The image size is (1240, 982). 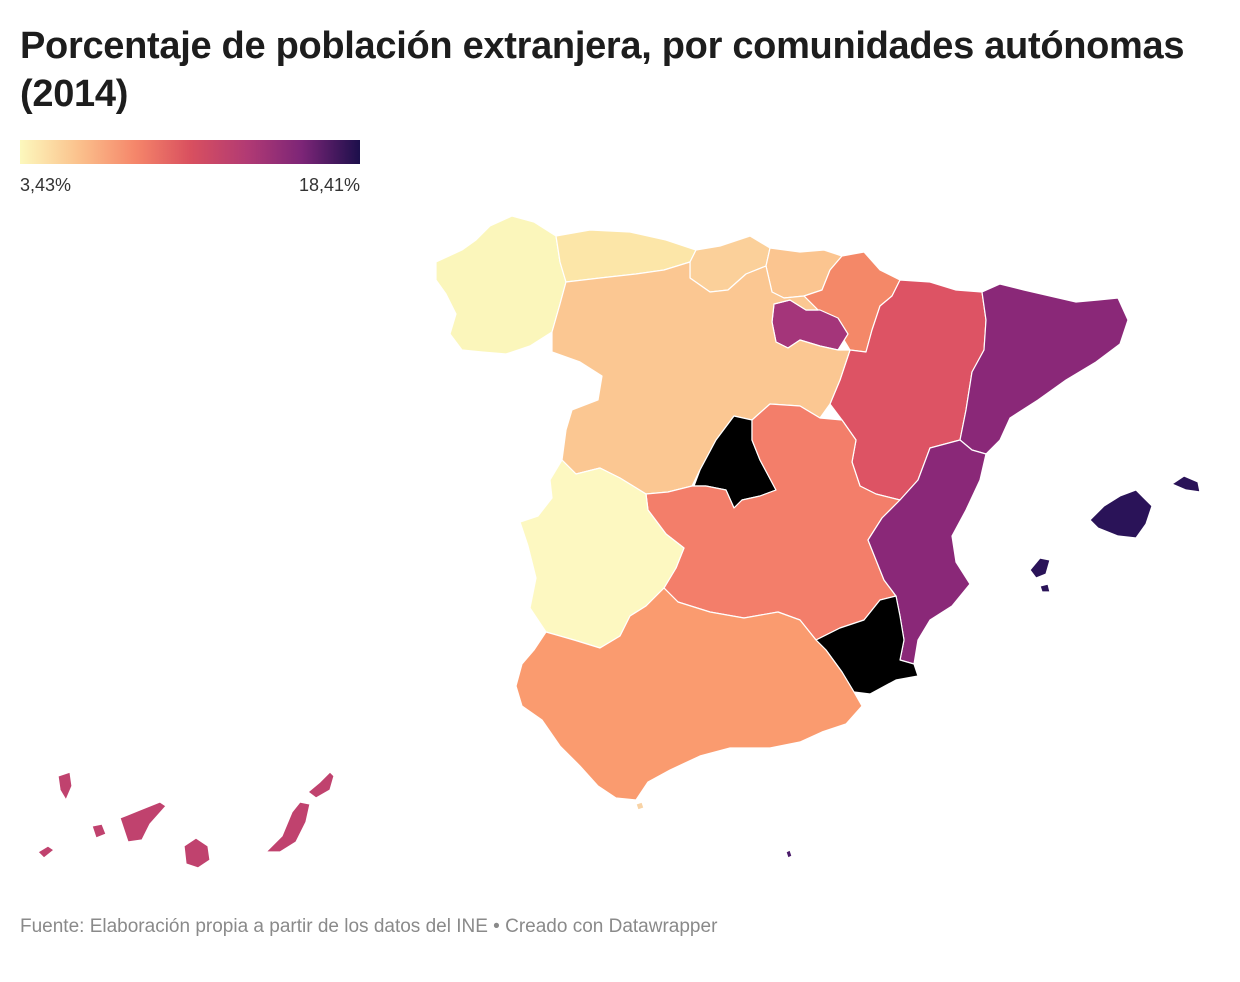 What do you see at coordinates (190, 169) in the screenshot?
I see `color-legend: 3,43% 18,41%` at bounding box center [190, 169].